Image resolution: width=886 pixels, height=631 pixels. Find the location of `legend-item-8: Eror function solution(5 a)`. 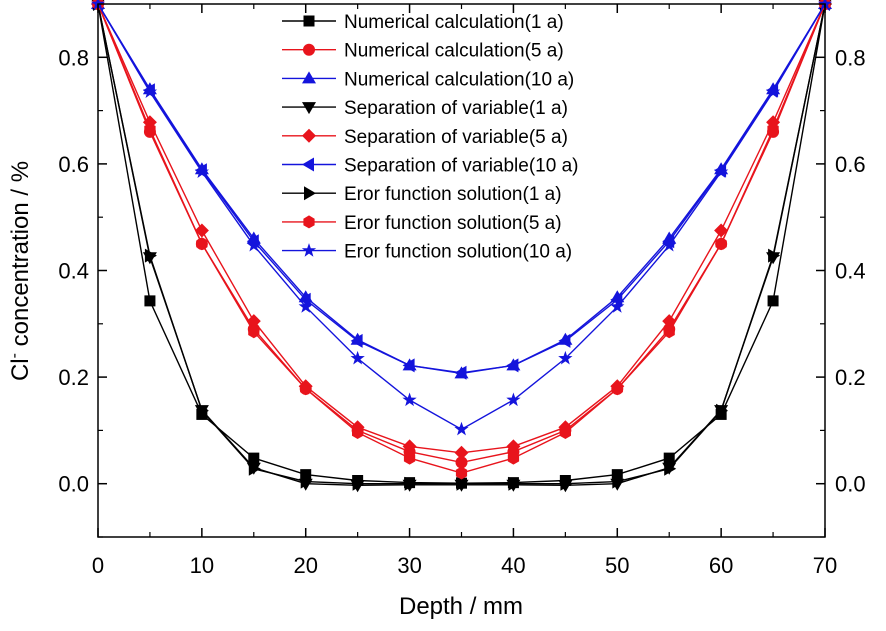

legend-item-8: Eror function solution(5 a) is located at coordinates (422, 223).